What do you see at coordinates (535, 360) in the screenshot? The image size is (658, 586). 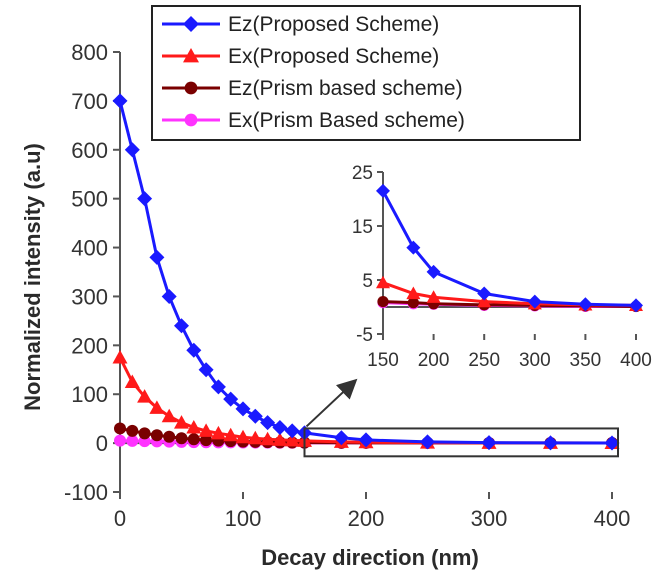 I see `inset-x-tick-label: 300` at bounding box center [535, 360].